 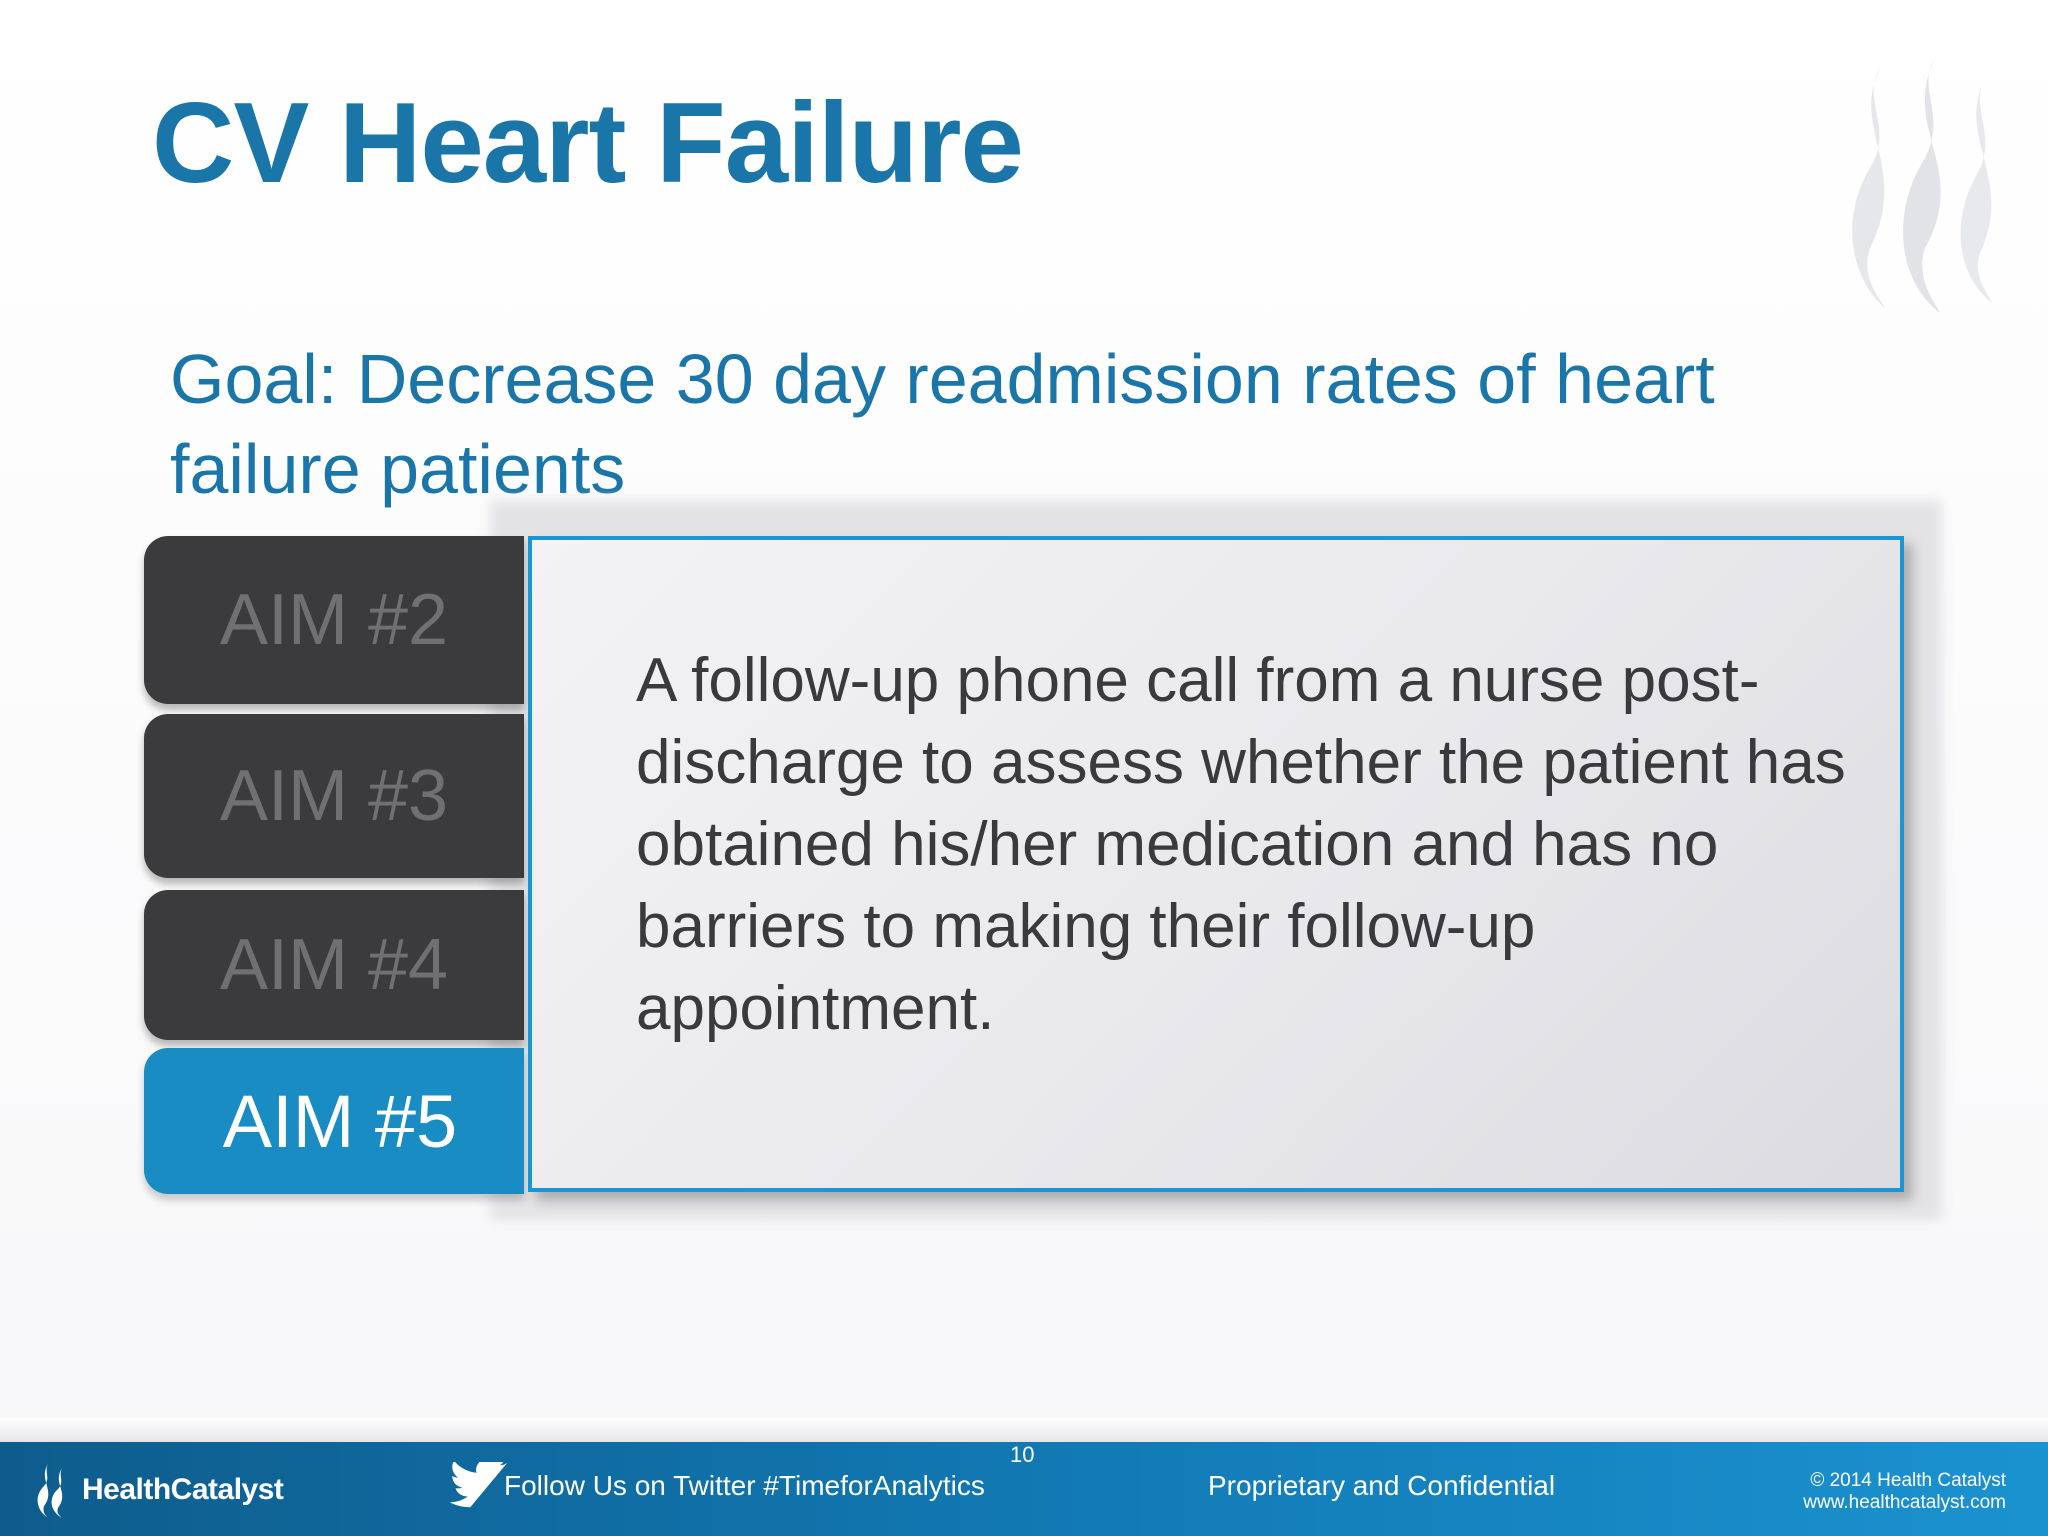 I want to click on tab-label: AIM #2, so click(x=334, y=620).